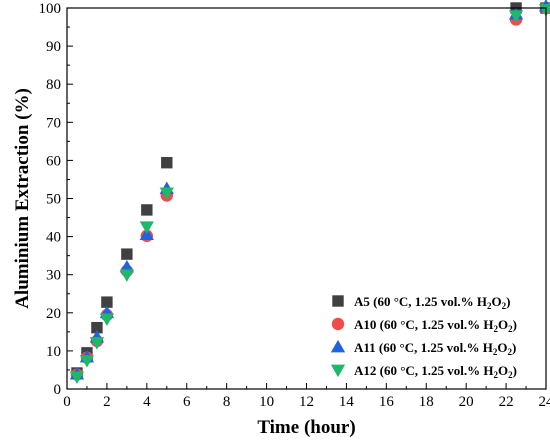 The width and height of the screenshot is (550, 441). I want to click on y-tick-label: 20, so click(53, 314).